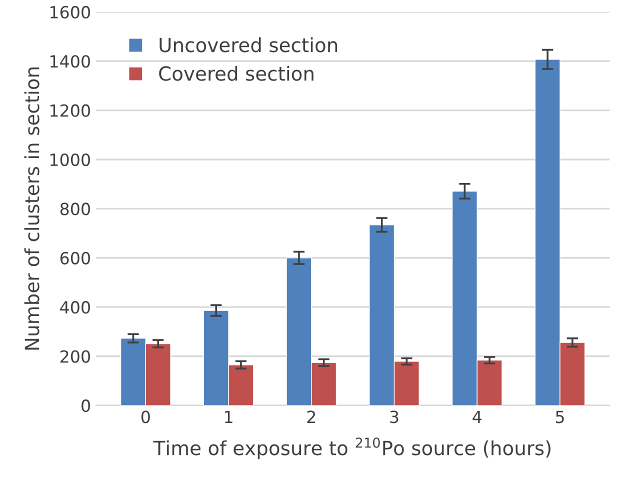 This screenshot has height=477, width=619. Describe the element at coordinates (394, 417) in the screenshot. I see `x-tick-label: 3` at that location.